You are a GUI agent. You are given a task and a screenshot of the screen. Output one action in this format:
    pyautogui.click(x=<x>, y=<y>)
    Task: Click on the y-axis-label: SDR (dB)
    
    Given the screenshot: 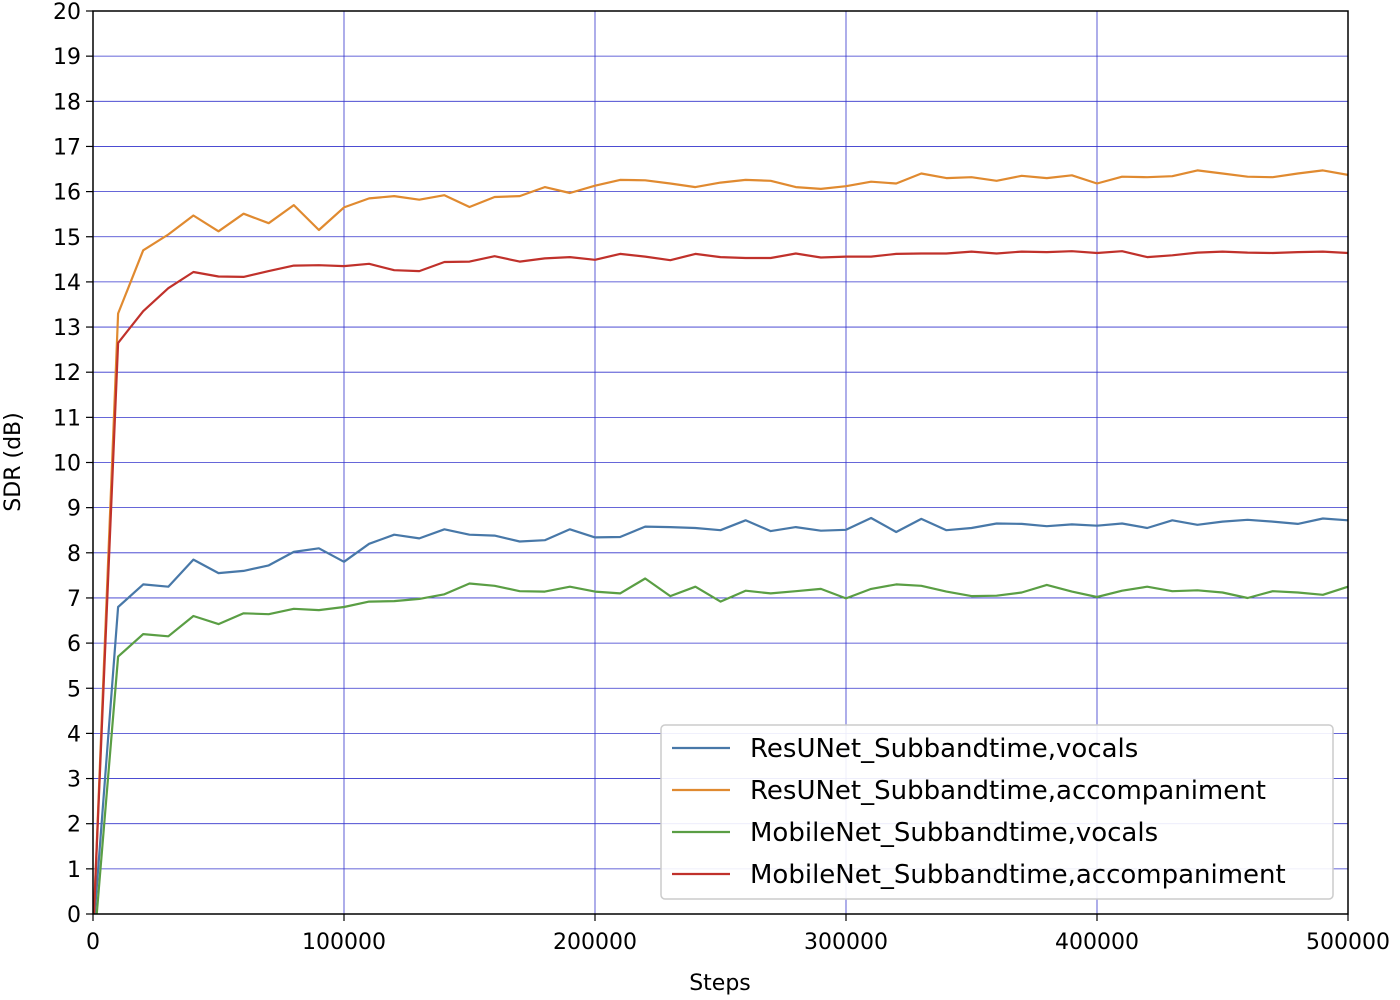 What is the action you would take?
    pyautogui.click(x=13, y=461)
    